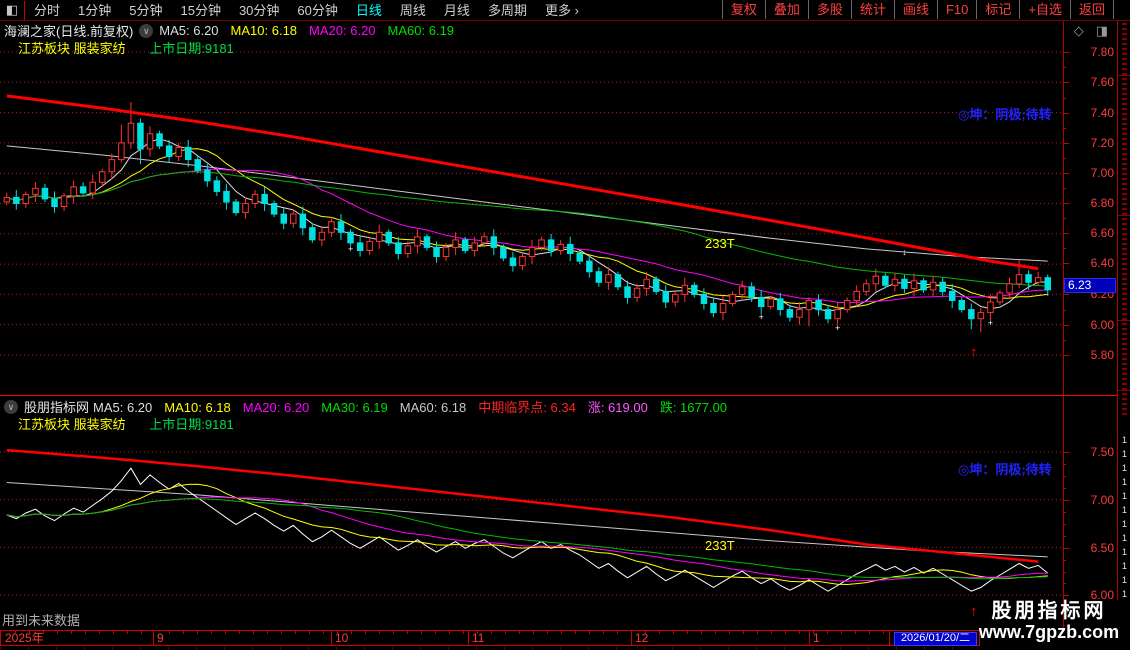  What do you see at coordinates (123, 407) in the screenshot?
I see `ma-label: MA5: 6.20` at bounding box center [123, 407].